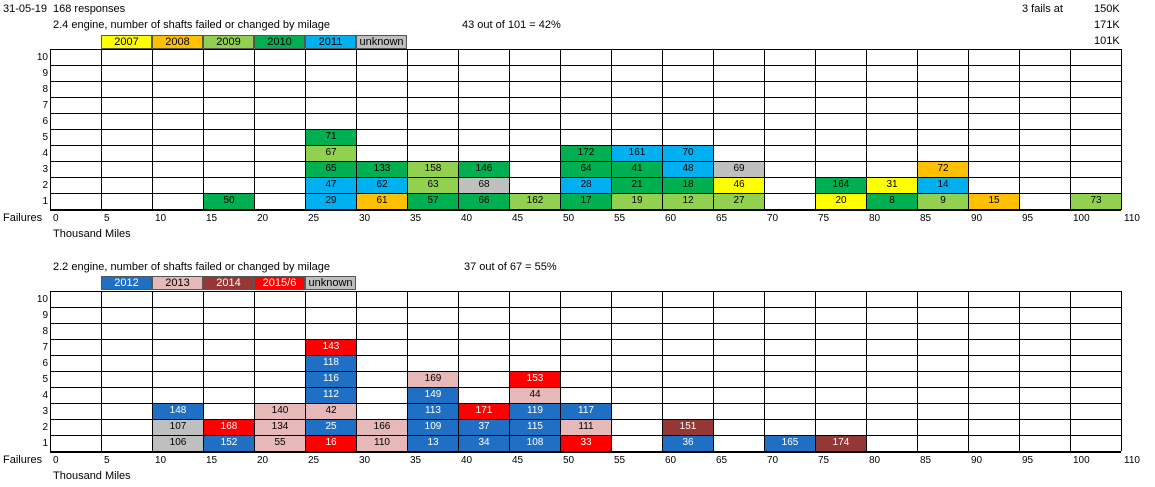  I want to click on x-tick-label: 65, so click(722, 460).